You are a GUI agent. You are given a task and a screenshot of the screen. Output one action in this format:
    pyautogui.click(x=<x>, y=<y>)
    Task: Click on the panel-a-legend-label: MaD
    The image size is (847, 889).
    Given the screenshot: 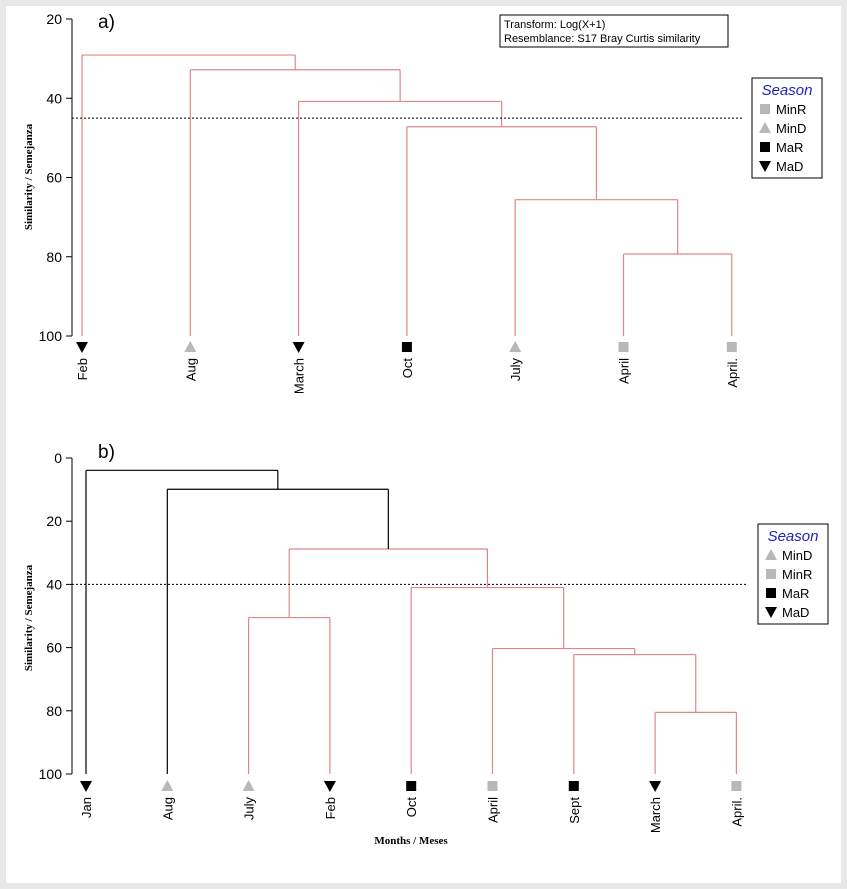 What is the action you would take?
    pyautogui.click(x=789, y=166)
    